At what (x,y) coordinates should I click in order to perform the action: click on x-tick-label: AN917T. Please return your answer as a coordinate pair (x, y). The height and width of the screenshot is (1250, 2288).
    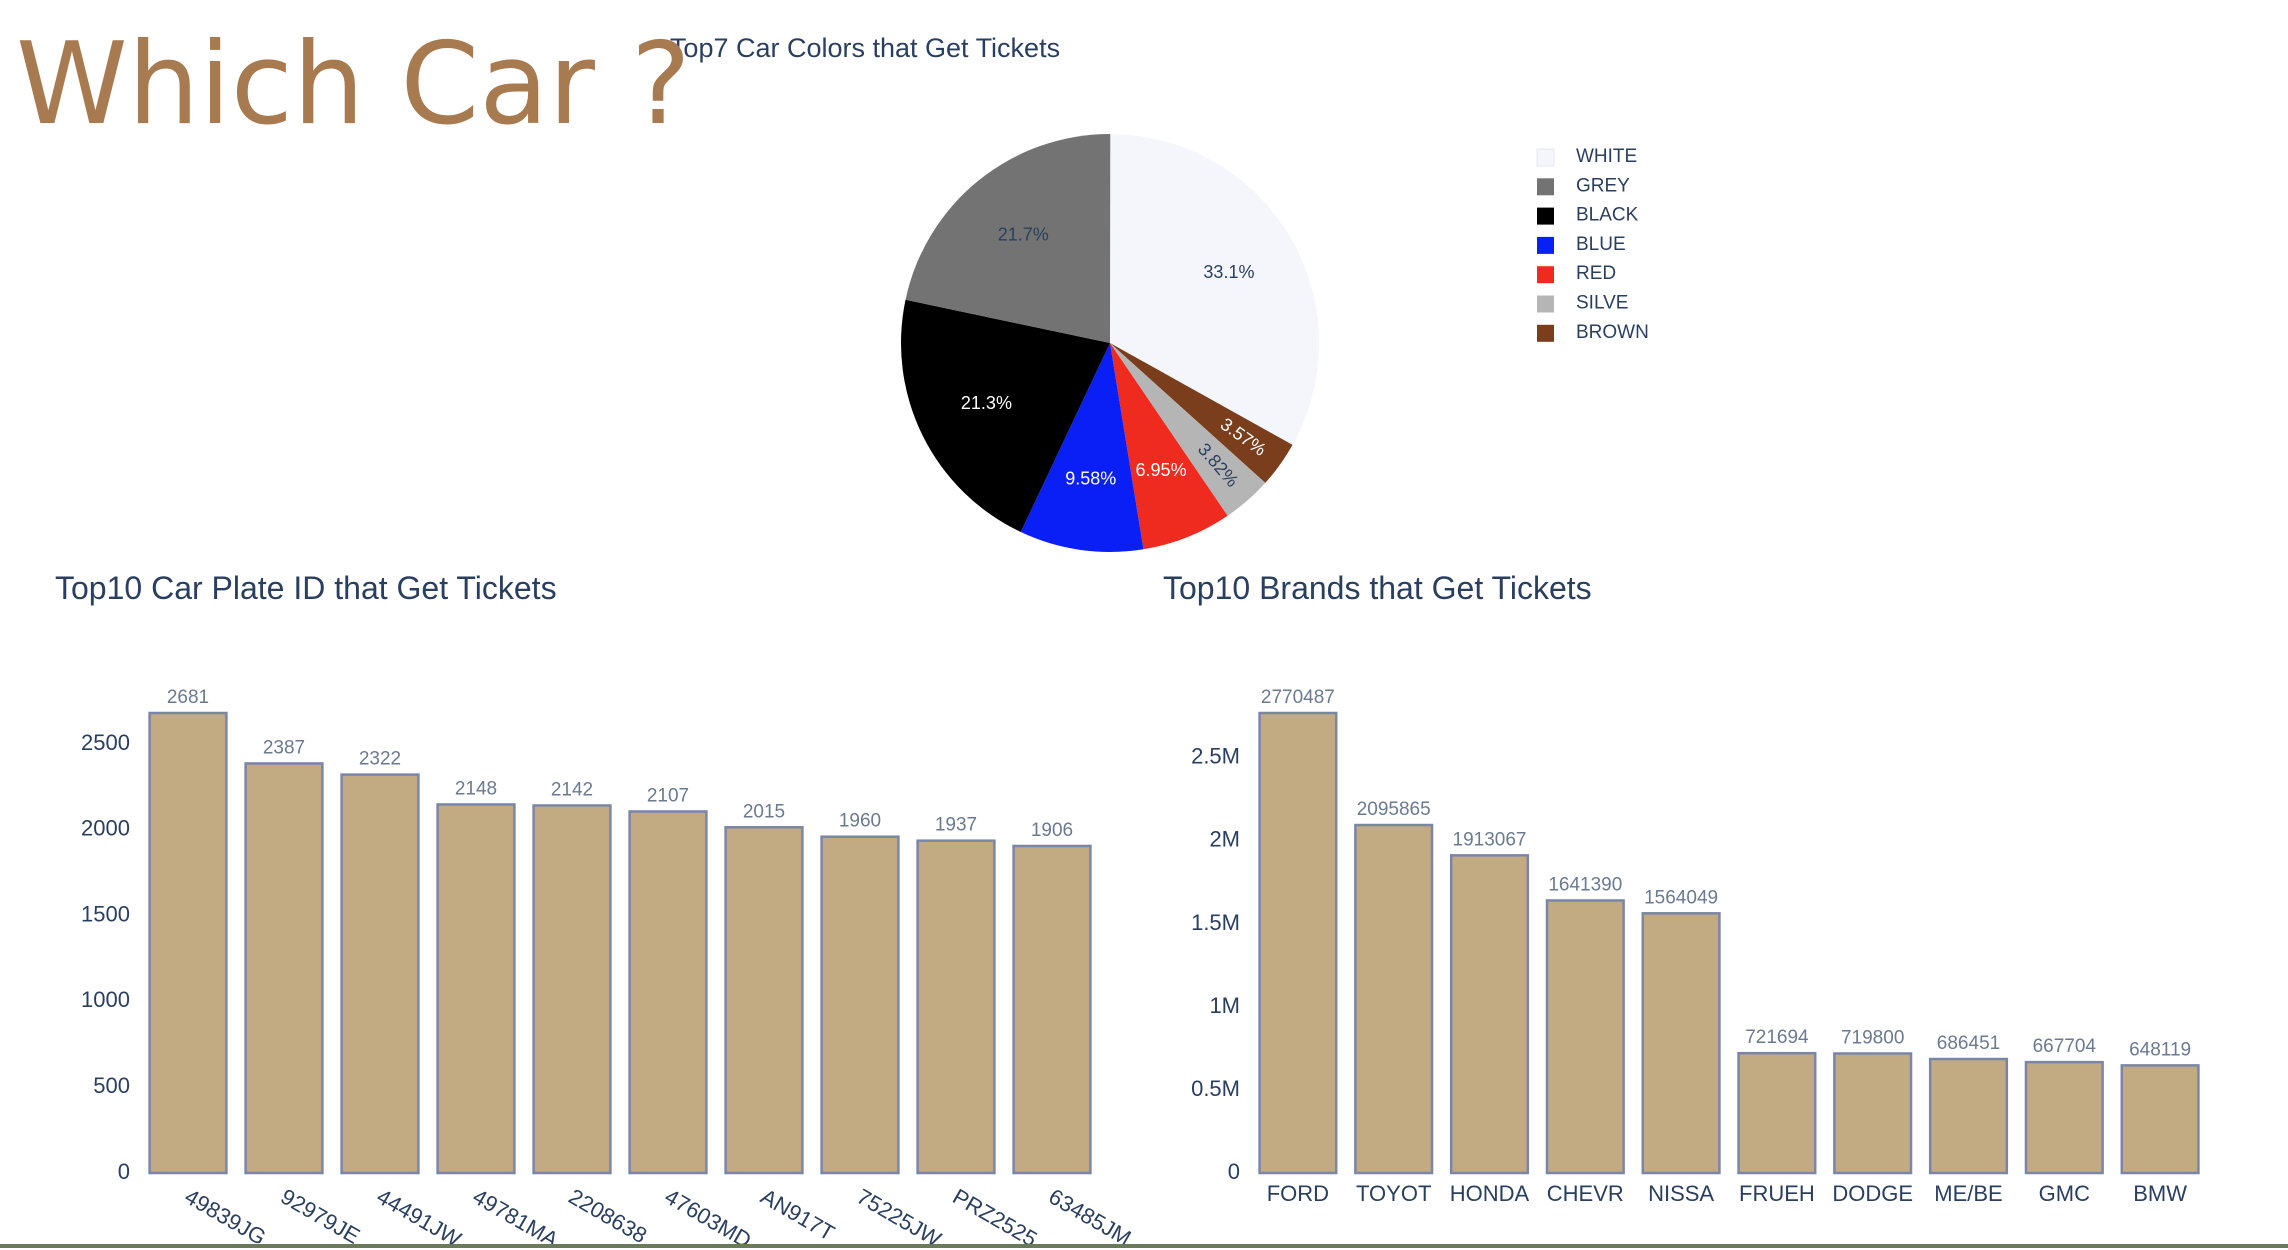
    Looking at the image, I should click on (798, 1215).